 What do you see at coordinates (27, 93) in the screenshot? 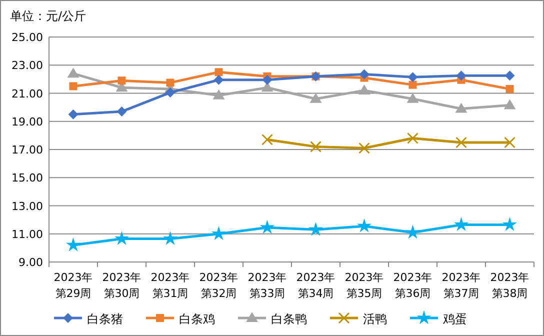
I see `y-tick-label: 21.00` at bounding box center [27, 93].